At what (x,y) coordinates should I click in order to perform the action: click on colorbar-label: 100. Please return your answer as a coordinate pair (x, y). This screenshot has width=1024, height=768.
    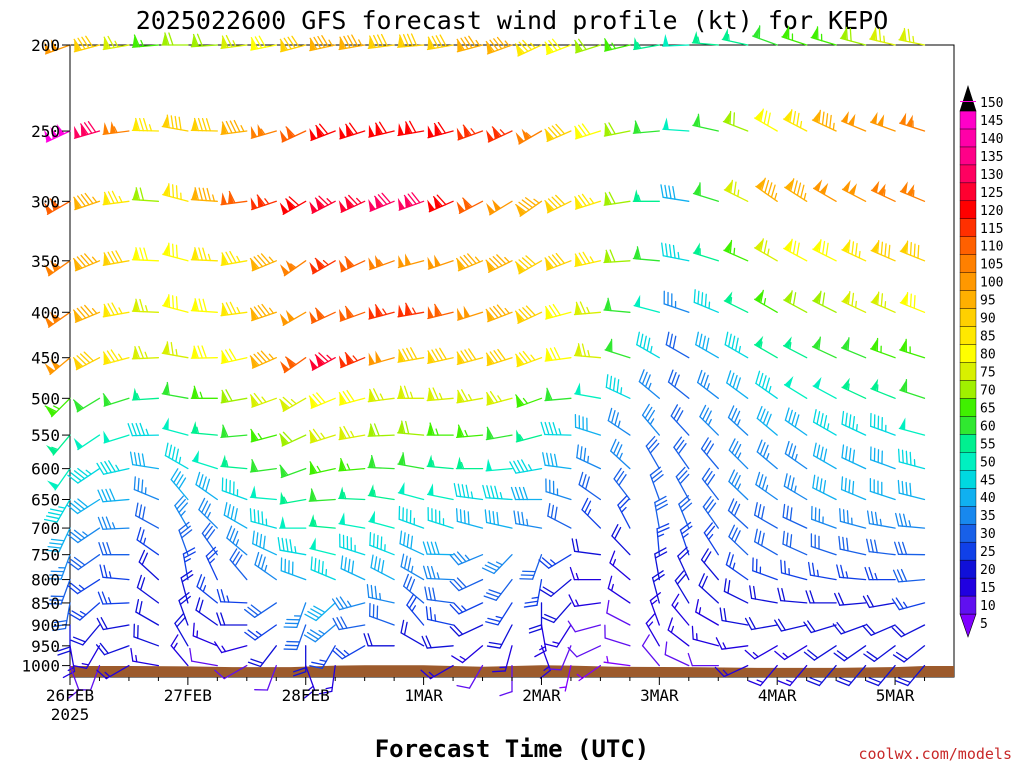
    Looking at the image, I should click on (991, 283).